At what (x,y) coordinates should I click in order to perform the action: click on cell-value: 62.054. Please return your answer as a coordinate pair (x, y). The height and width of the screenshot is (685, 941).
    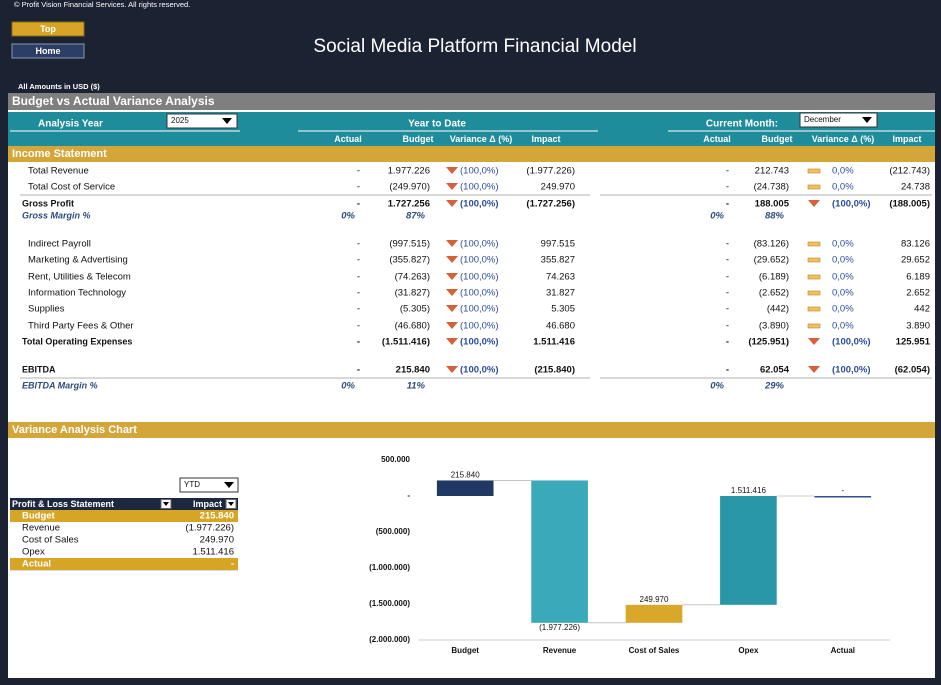
    Looking at the image, I should click on (775, 370).